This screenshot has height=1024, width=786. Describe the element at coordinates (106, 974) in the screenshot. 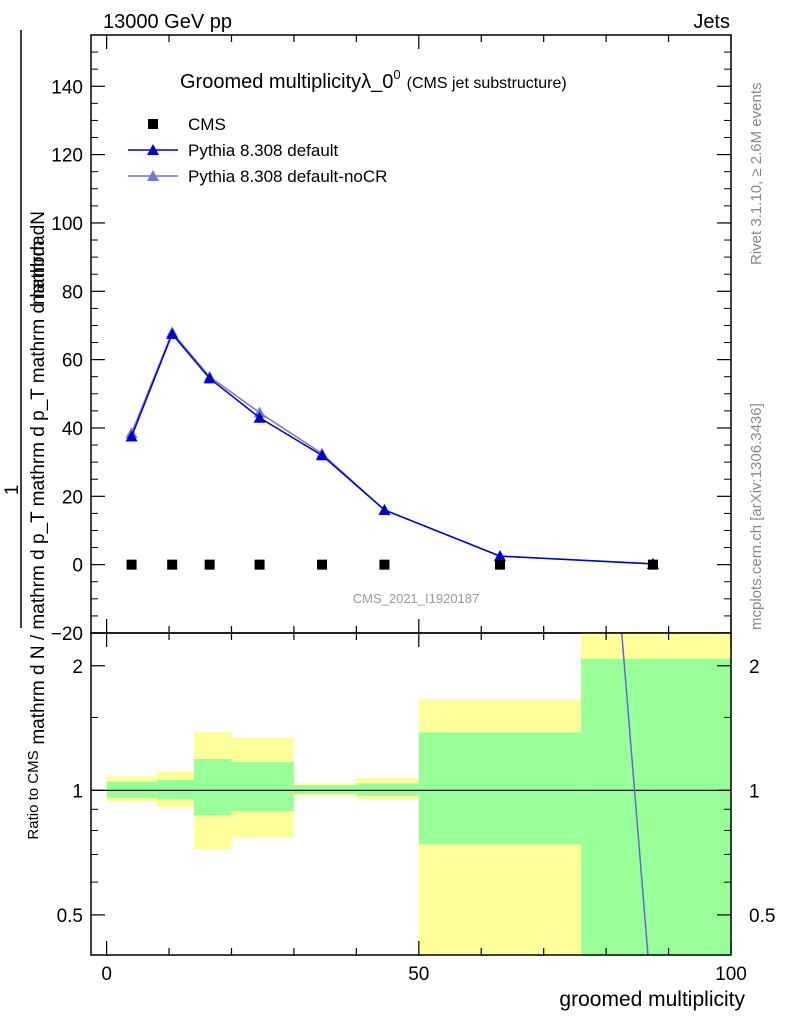

I see `x-tick-label: 0` at that location.